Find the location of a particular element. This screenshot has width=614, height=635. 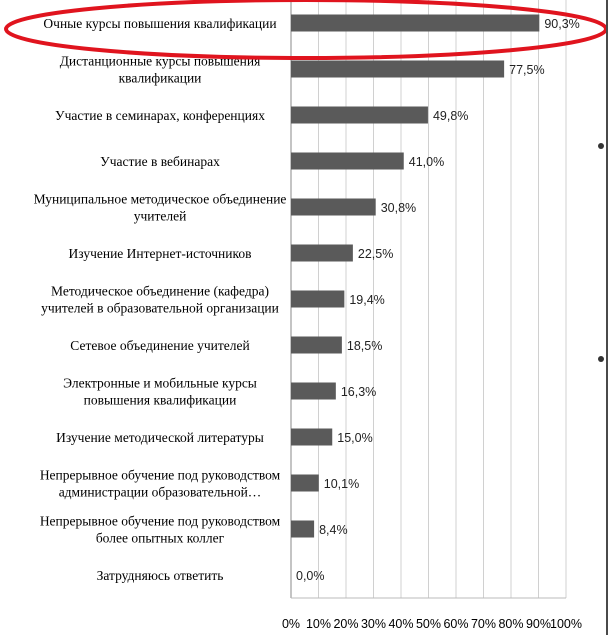

x-tick-label: 50% is located at coordinates (428, 624).